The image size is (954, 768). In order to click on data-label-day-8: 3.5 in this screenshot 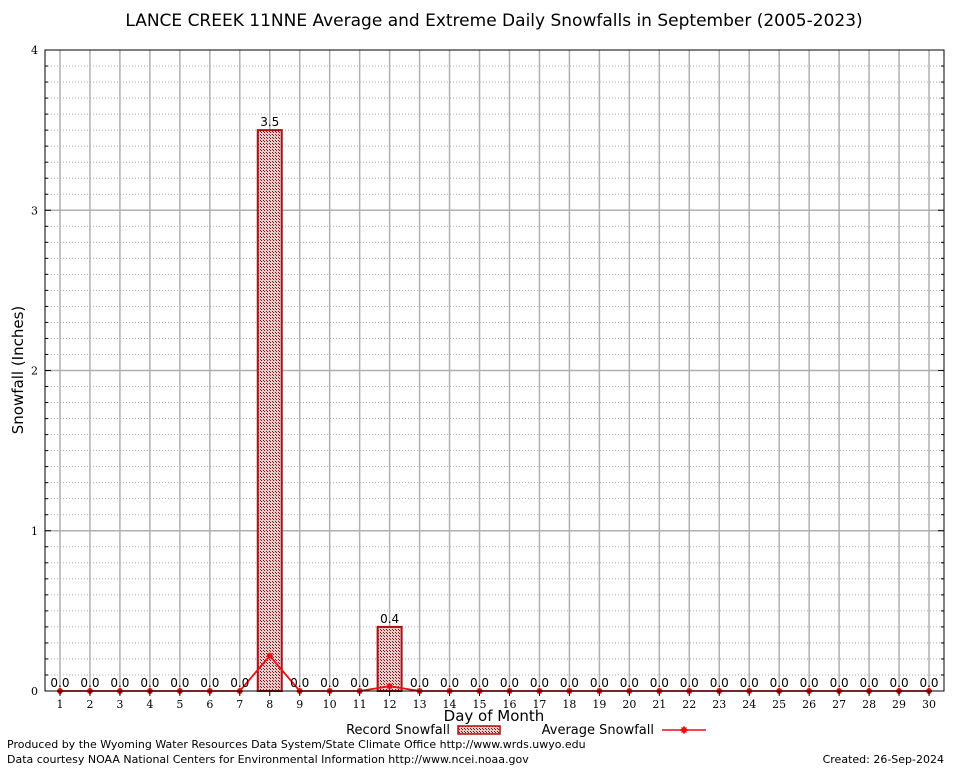, I will do `click(269, 122)`.